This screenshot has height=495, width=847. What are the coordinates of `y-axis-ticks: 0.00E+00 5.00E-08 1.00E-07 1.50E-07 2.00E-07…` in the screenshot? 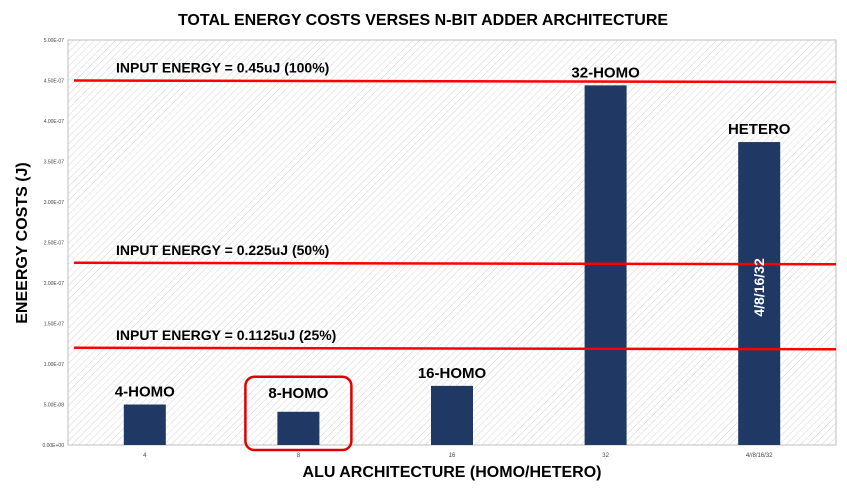 It's located at (53, 243).